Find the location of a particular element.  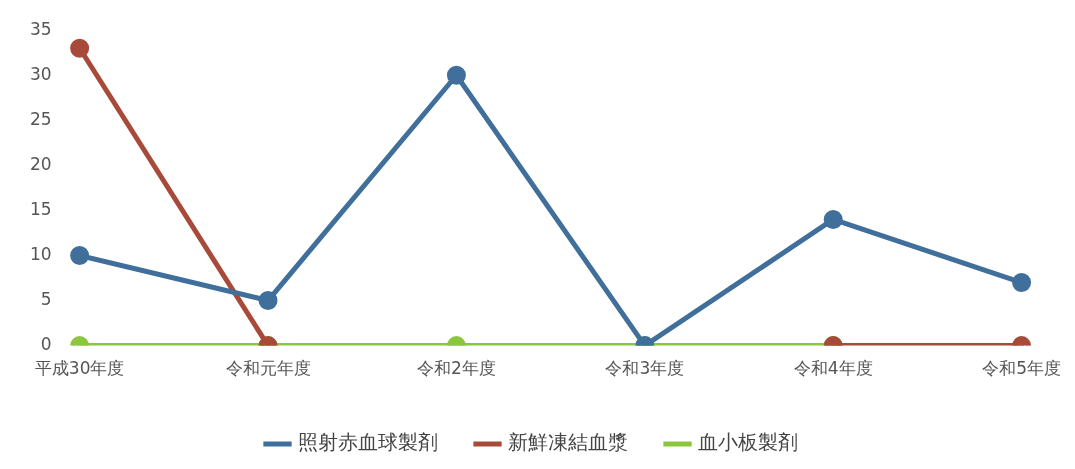

x-tick-label: 令和4年度 is located at coordinates (833, 368).